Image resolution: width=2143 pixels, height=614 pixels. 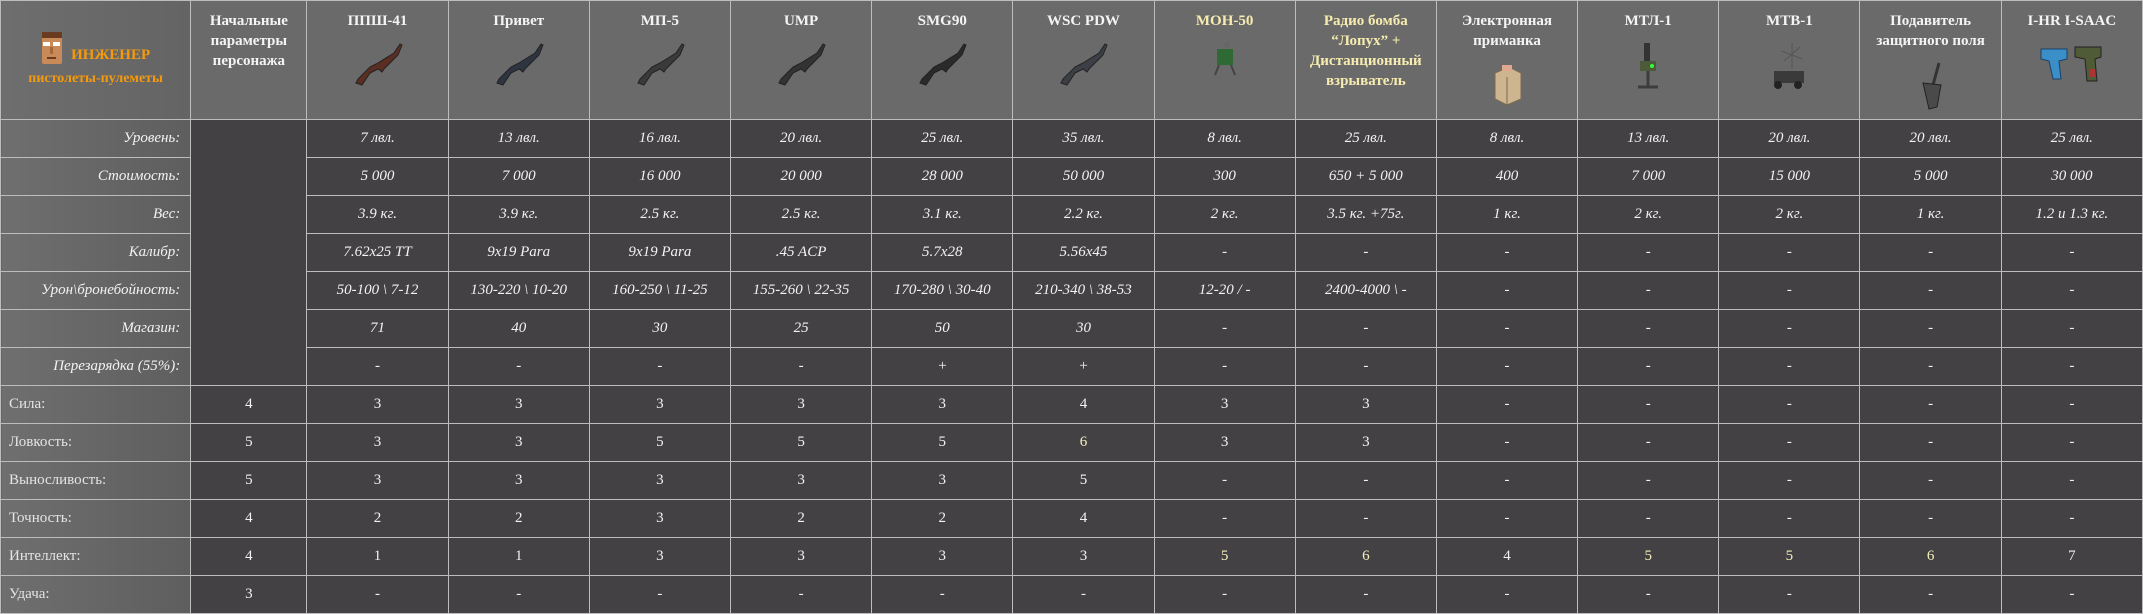 I want to click on table-cell: 7 лвл., so click(x=377, y=138).